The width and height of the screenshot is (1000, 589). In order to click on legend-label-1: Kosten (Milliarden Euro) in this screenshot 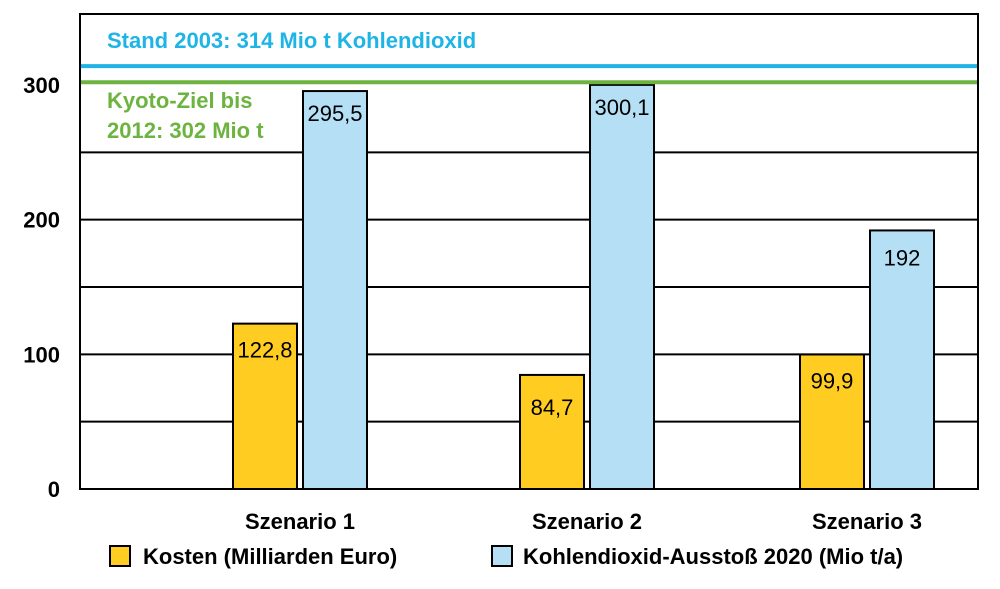, I will do `click(270, 556)`.